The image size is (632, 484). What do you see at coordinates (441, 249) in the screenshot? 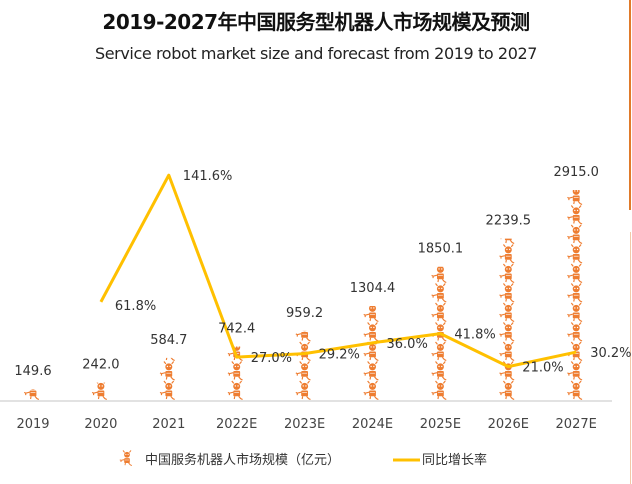
I see `bar-value-label: 1850.1` at bounding box center [441, 249].